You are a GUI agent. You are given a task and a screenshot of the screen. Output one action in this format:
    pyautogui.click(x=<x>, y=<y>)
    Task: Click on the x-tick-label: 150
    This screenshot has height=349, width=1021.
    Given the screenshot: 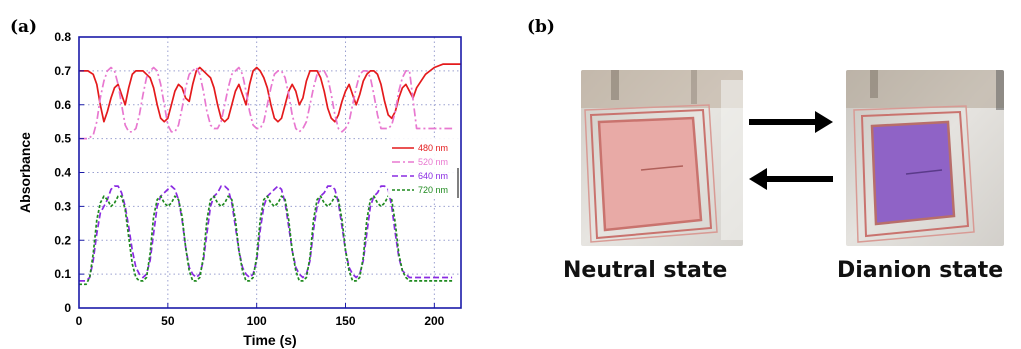 What is the action you would take?
    pyautogui.click(x=345, y=321)
    